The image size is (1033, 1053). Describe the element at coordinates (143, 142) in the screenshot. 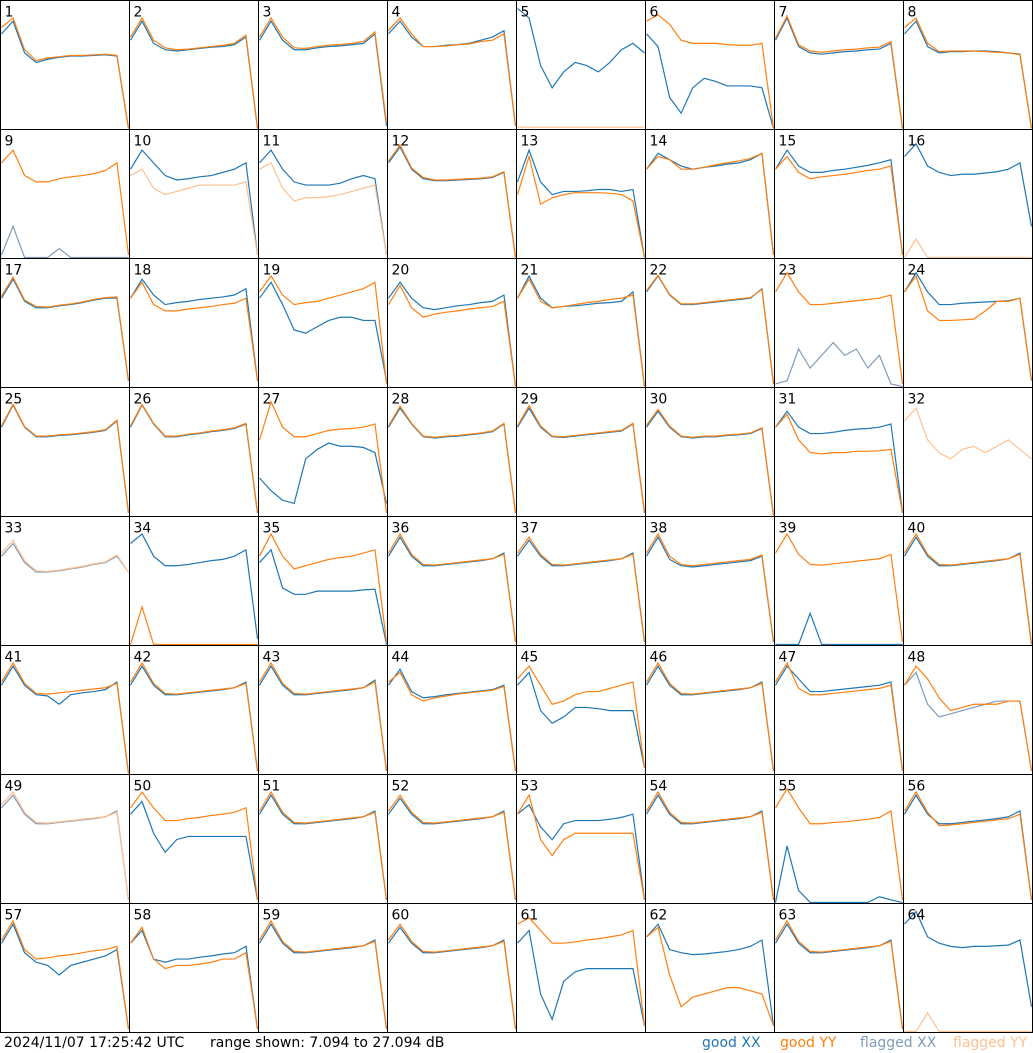

I see `panel-label: 10` at that location.